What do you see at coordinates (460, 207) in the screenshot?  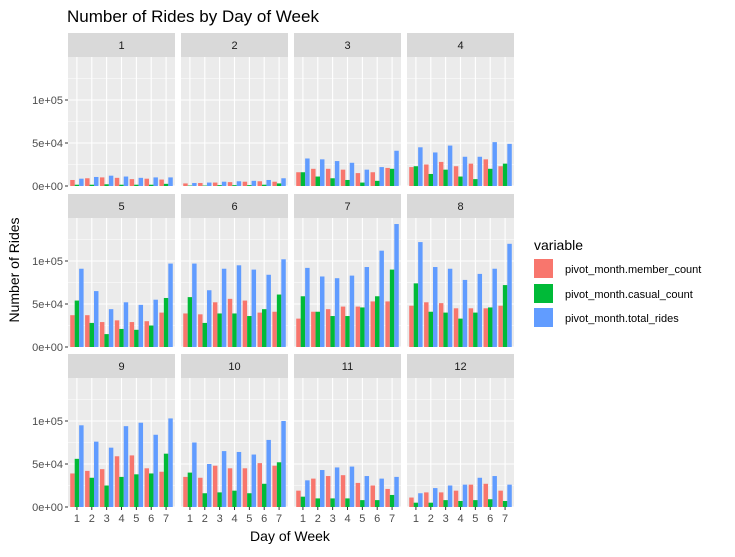 I see `facet-strip-label: 8` at bounding box center [460, 207].